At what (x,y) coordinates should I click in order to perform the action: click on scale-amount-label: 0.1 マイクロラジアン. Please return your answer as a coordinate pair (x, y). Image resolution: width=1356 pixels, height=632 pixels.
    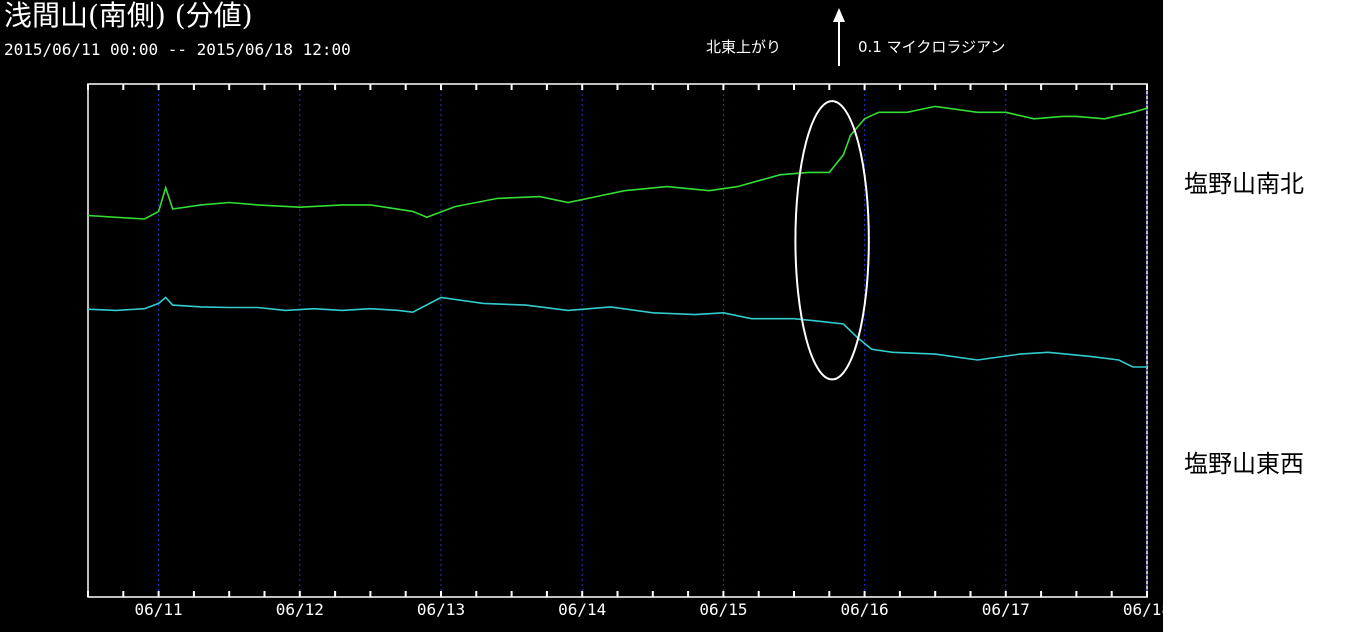
    Looking at the image, I should click on (932, 47).